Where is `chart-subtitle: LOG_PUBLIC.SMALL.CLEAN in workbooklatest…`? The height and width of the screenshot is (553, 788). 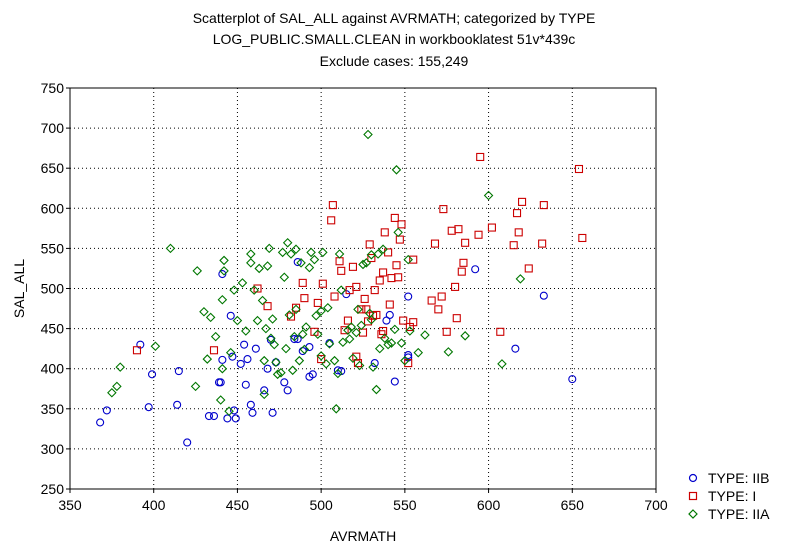
chart-subtitle: LOG_PUBLIC.SMALL.CLEAN in workbooklatest… is located at coordinates (394, 39).